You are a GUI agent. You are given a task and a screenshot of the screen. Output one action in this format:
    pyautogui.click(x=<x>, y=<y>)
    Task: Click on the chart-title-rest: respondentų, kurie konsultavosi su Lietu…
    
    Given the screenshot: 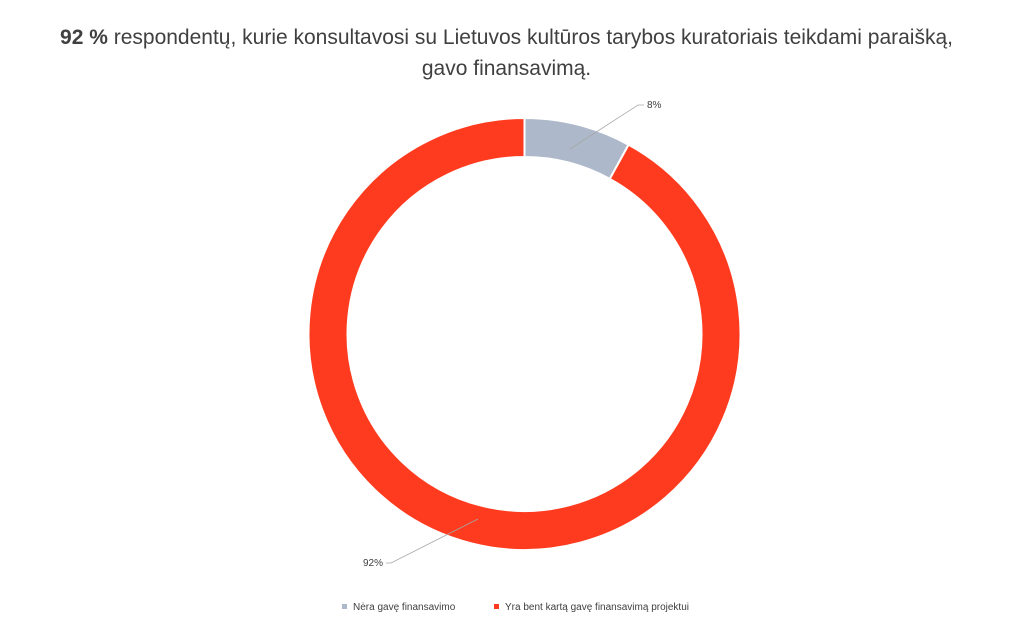 What is the action you would take?
    pyautogui.click(x=530, y=37)
    